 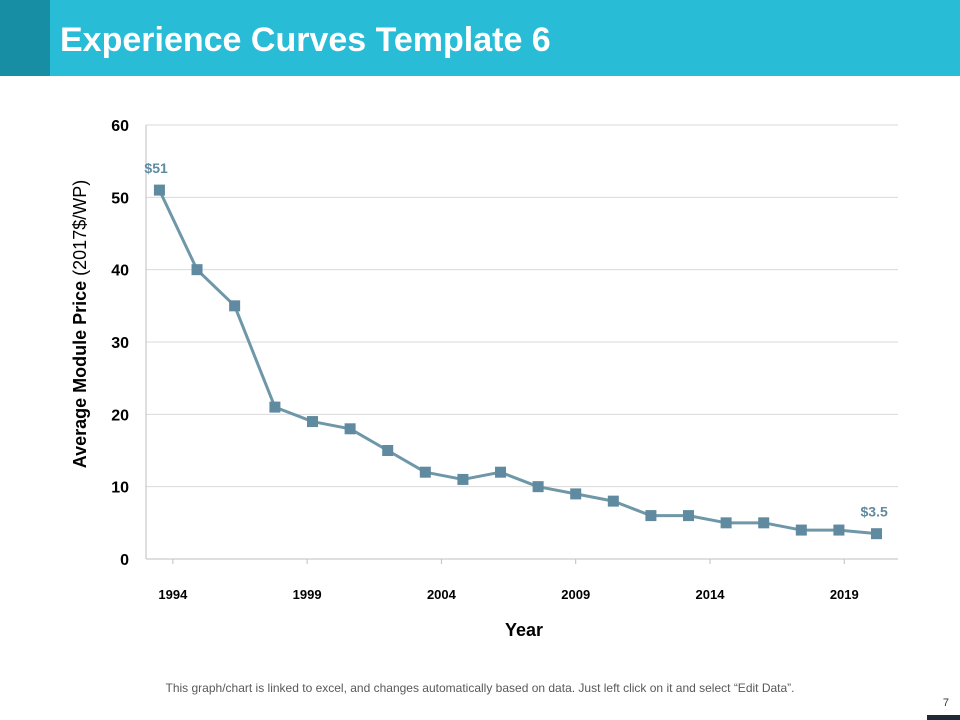 What do you see at coordinates (25, 38) in the screenshot?
I see `title-accent-block` at bounding box center [25, 38].